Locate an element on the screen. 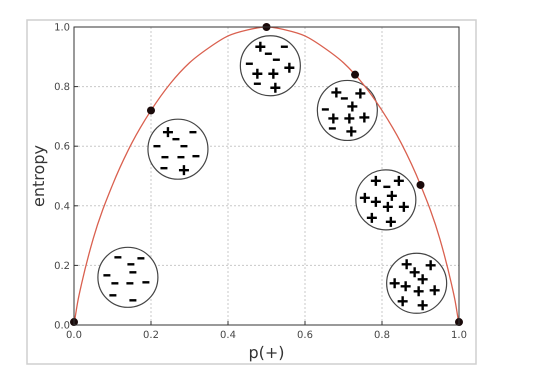 Image resolution: width=534 pixels, height=376 pixels. y-tick-label: 0.6 is located at coordinates (62, 147).